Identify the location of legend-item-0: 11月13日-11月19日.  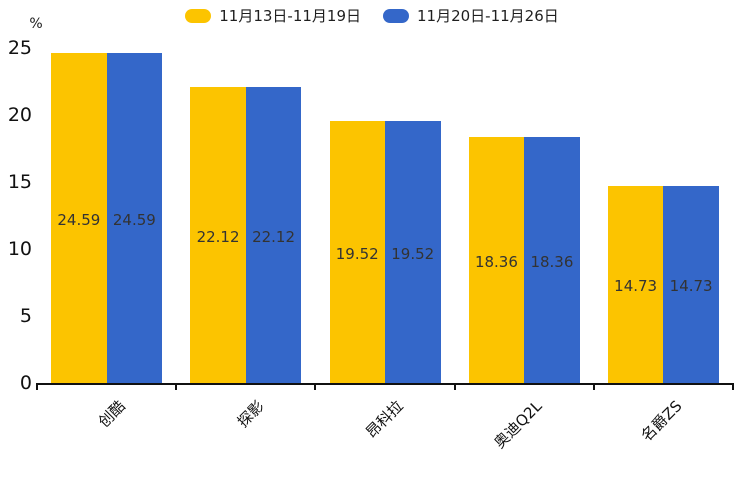
(273, 16).